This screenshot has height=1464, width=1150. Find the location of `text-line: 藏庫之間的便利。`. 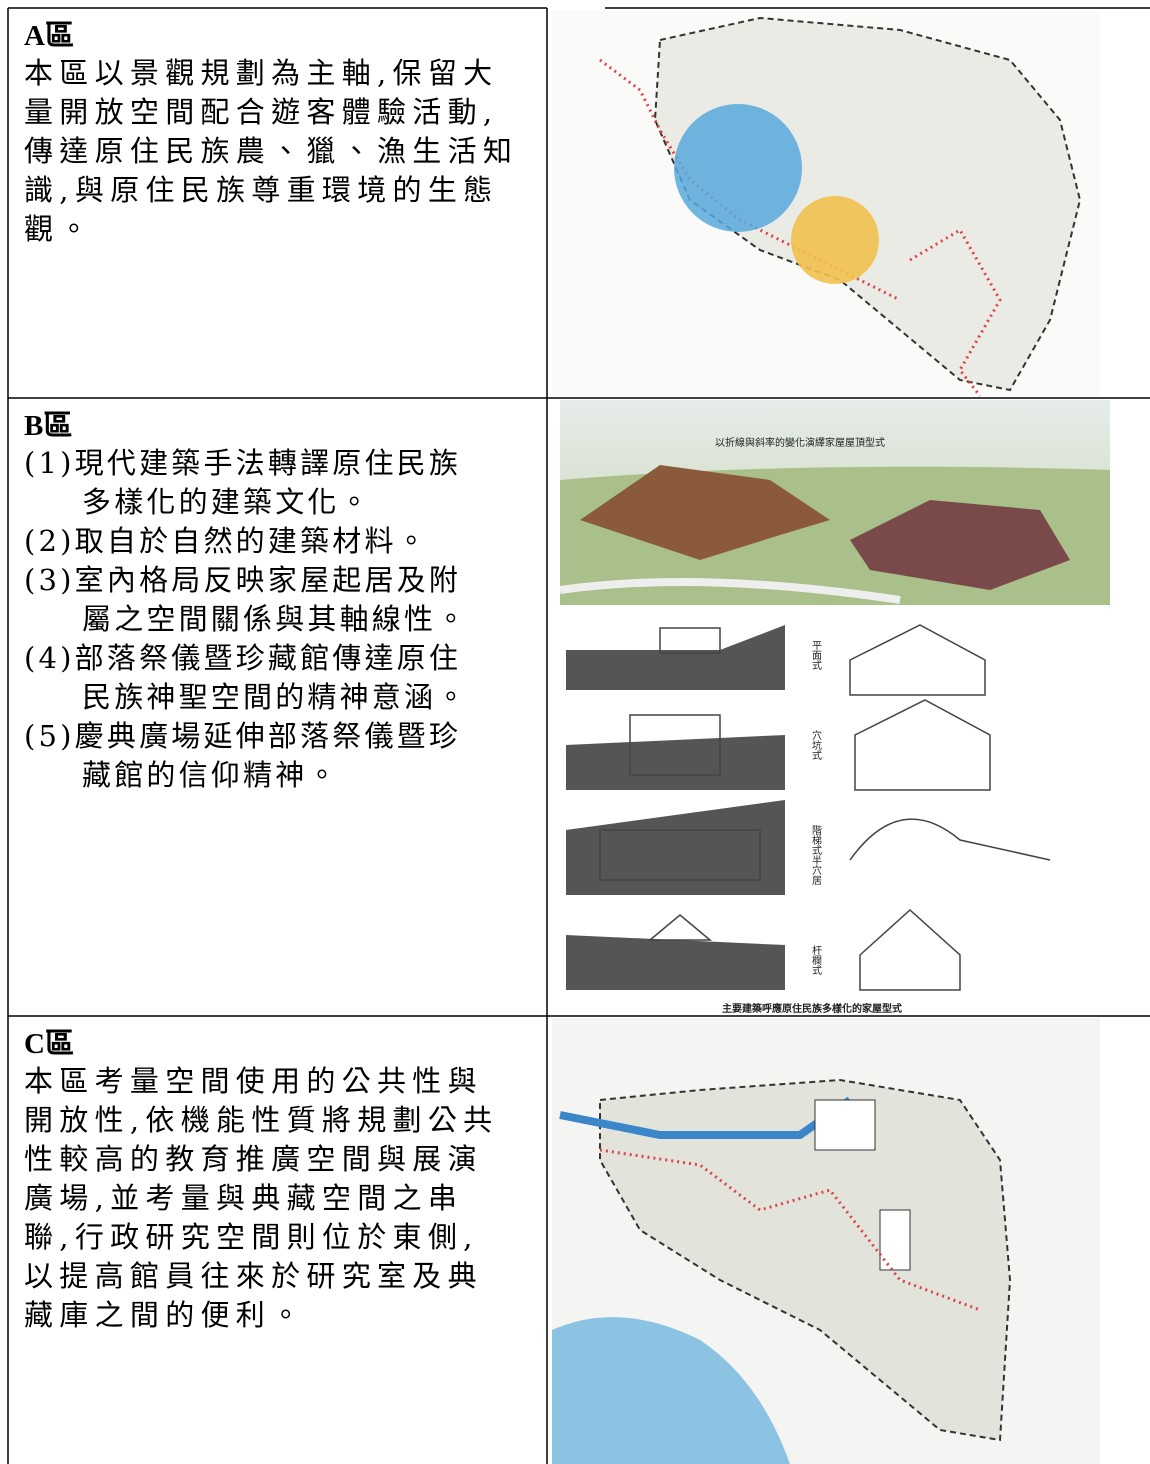

text-line: 藏庫之間的便利。 is located at coordinates (165, 1315).